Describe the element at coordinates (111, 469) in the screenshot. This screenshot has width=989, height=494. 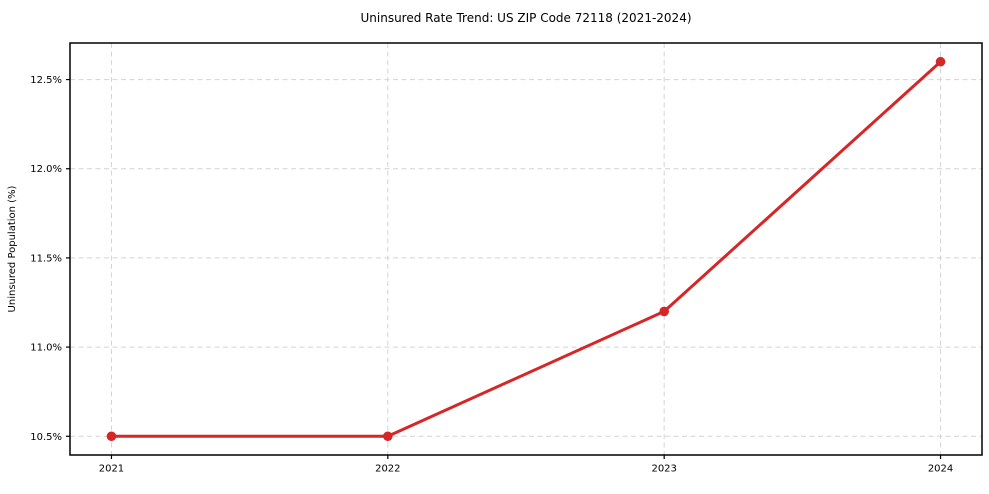
I see `x-tick-label: 2021` at that location.